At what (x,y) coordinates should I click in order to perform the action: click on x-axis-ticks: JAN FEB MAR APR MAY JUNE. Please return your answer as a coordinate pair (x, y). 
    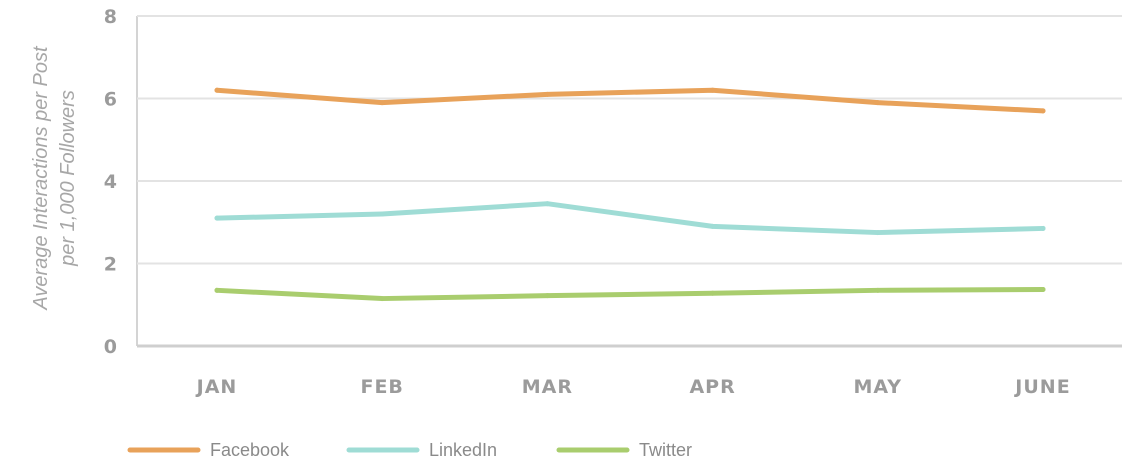
    Looking at the image, I should click on (632, 387).